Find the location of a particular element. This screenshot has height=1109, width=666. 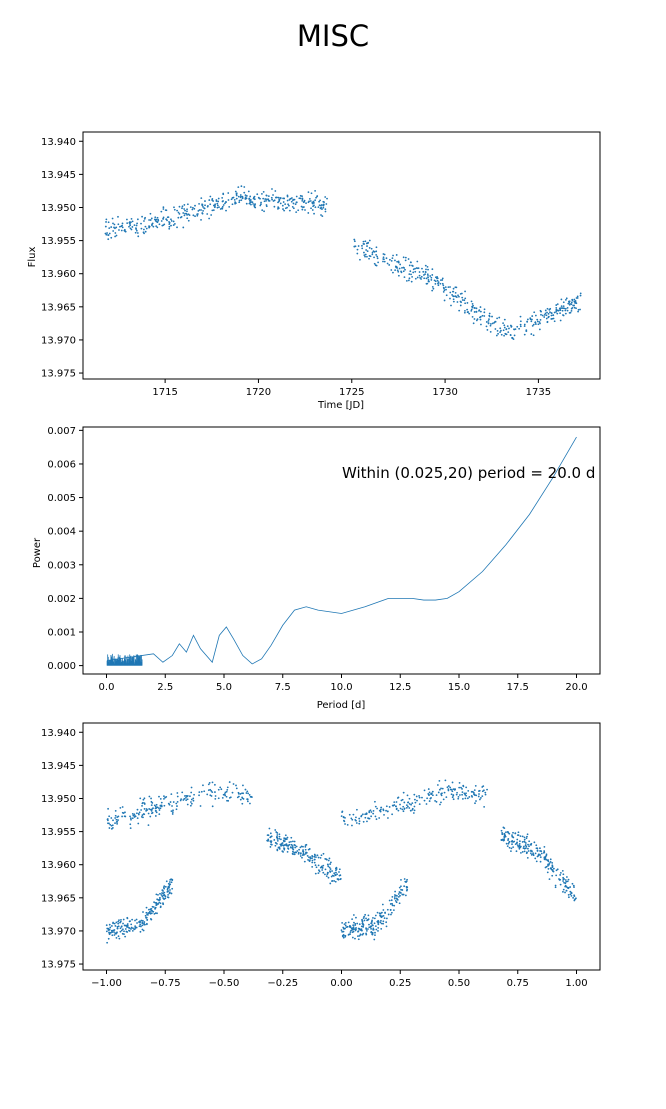

y-tick-label: 13.955 is located at coordinates (58, 832).